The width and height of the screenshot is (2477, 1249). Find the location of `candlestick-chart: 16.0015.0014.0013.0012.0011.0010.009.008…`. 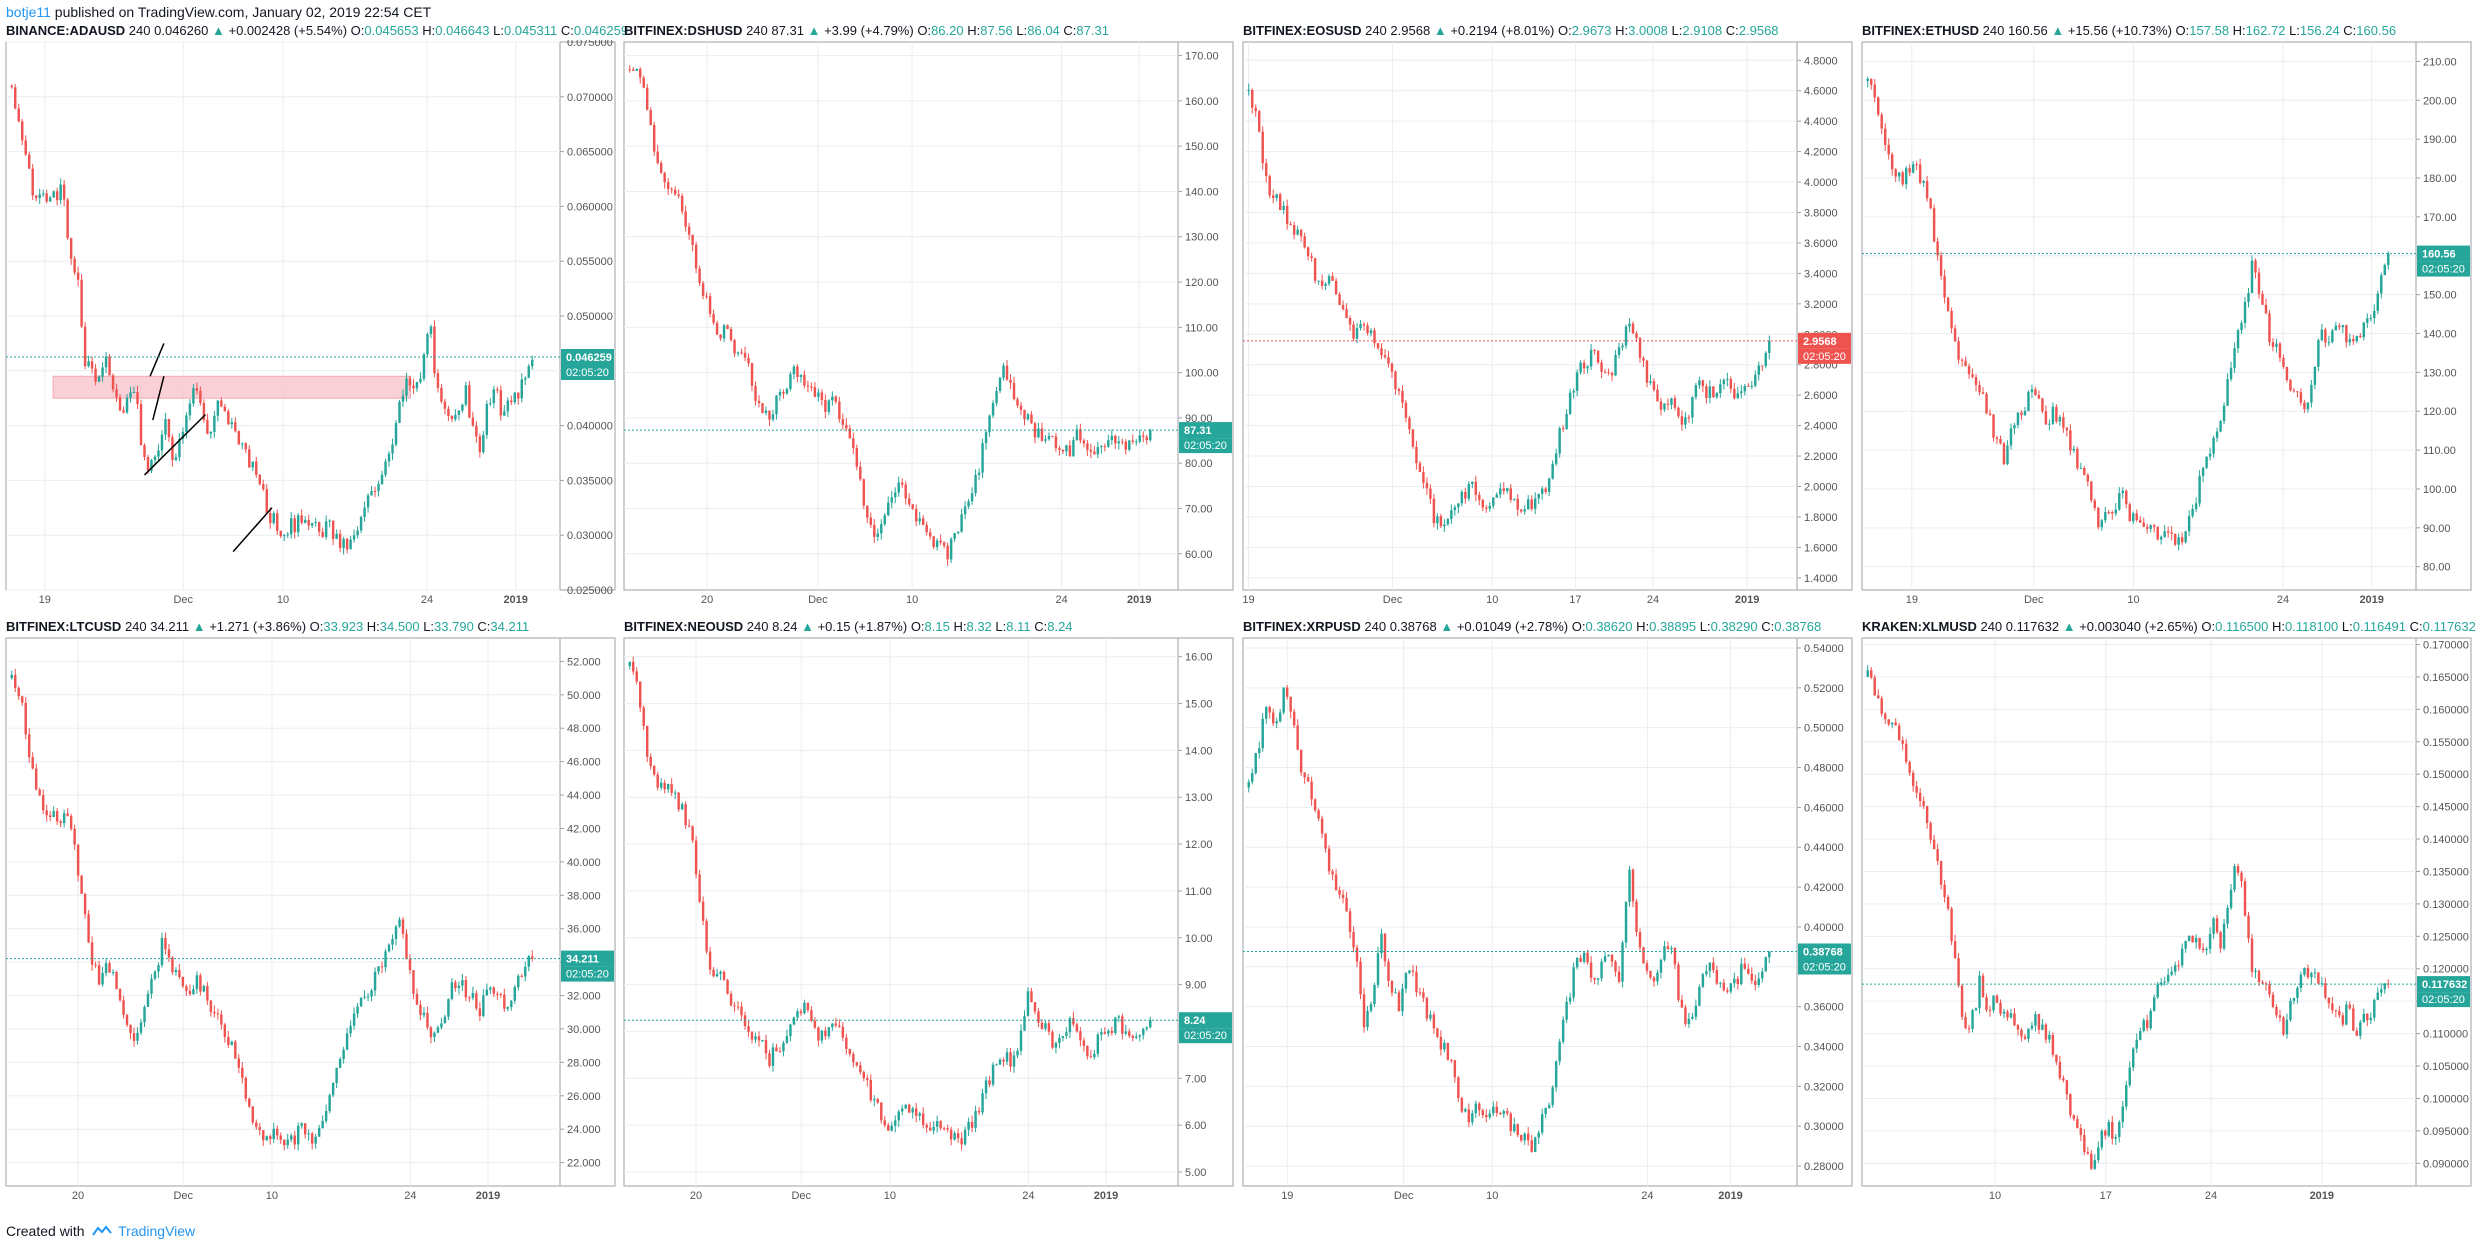

candlestick-chart: 16.0015.0014.0013.0012.0011.0010.009.008… is located at coordinates (926, 920).